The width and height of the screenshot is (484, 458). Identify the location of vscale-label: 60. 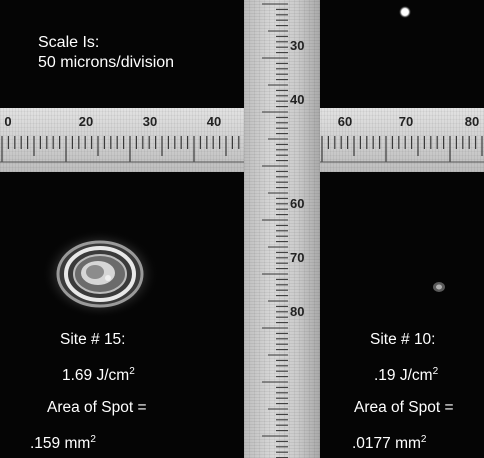
(297, 203).